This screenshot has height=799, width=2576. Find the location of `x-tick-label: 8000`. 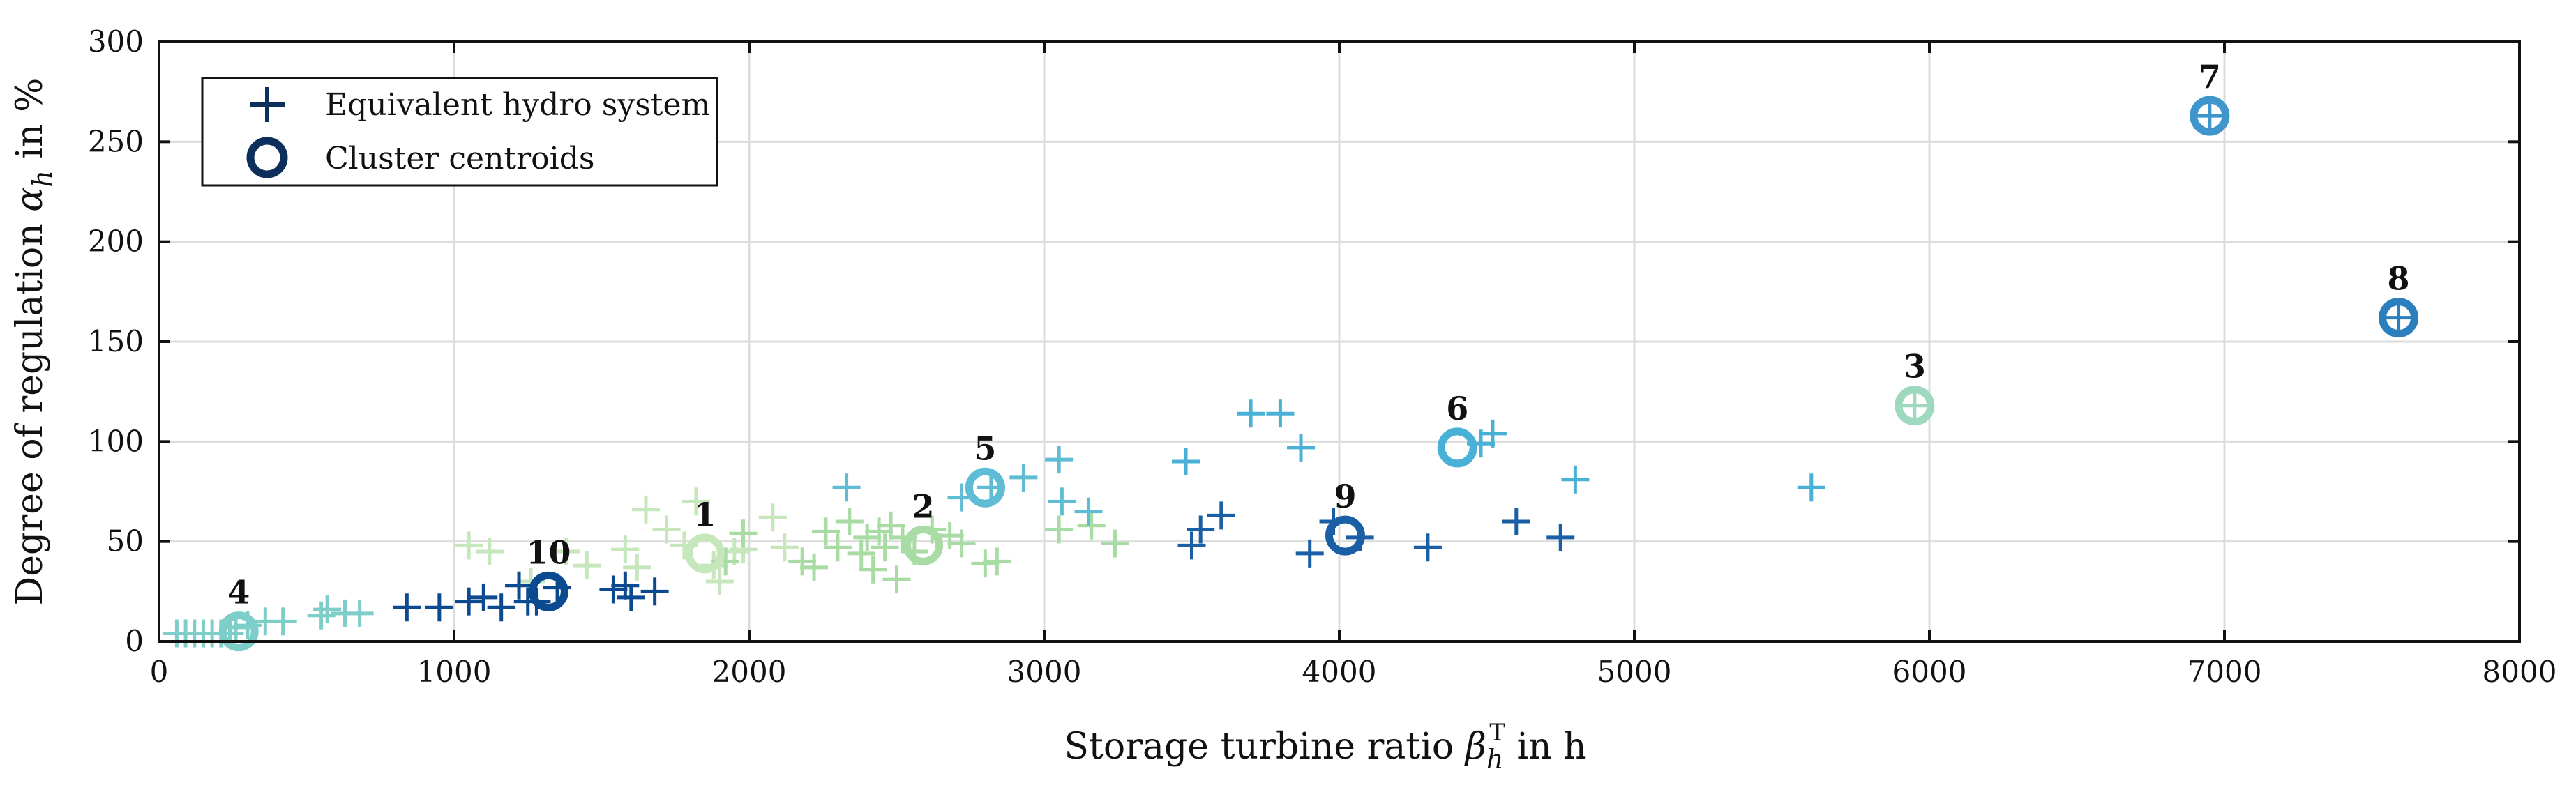

x-tick-label: 8000 is located at coordinates (2520, 672).